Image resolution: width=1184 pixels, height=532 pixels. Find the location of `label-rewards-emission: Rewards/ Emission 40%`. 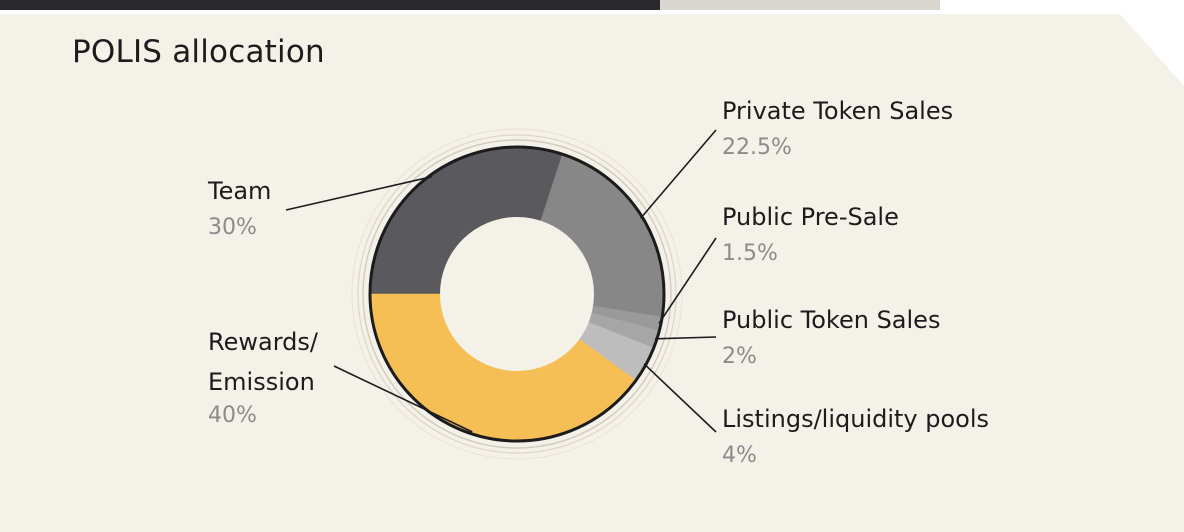

label-rewards-emission: Rewards/ Emission 40% is located at coordinates (263, 376).